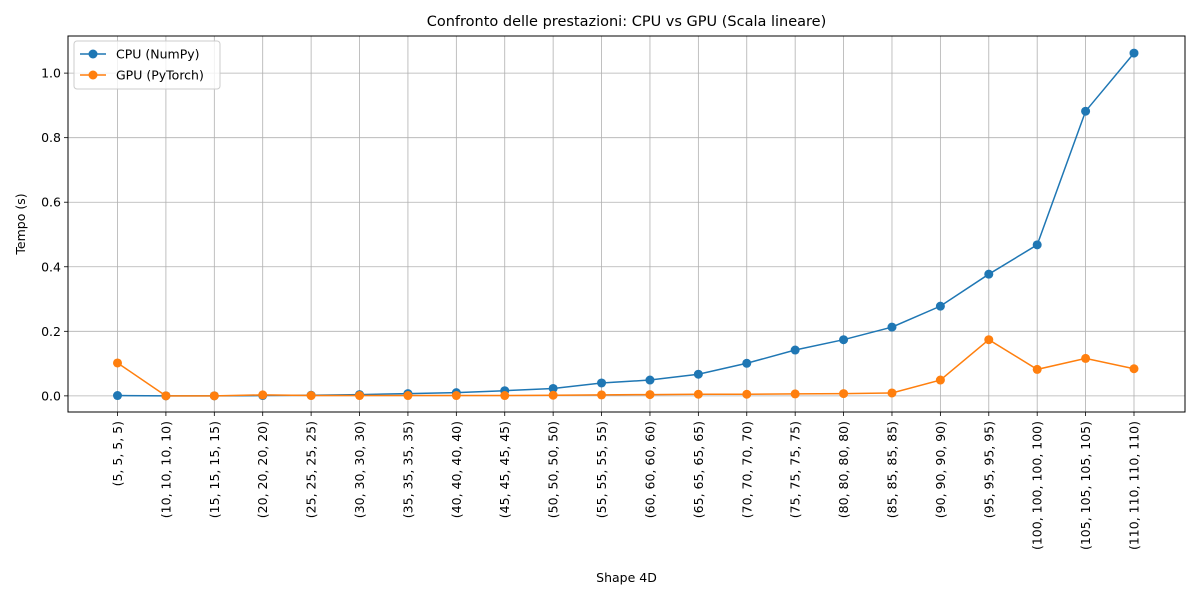  What do you see at coordinates (51, 266) in the screenshot?
I see `y-tick-label: 0.4` at bounding box center [51, 266].